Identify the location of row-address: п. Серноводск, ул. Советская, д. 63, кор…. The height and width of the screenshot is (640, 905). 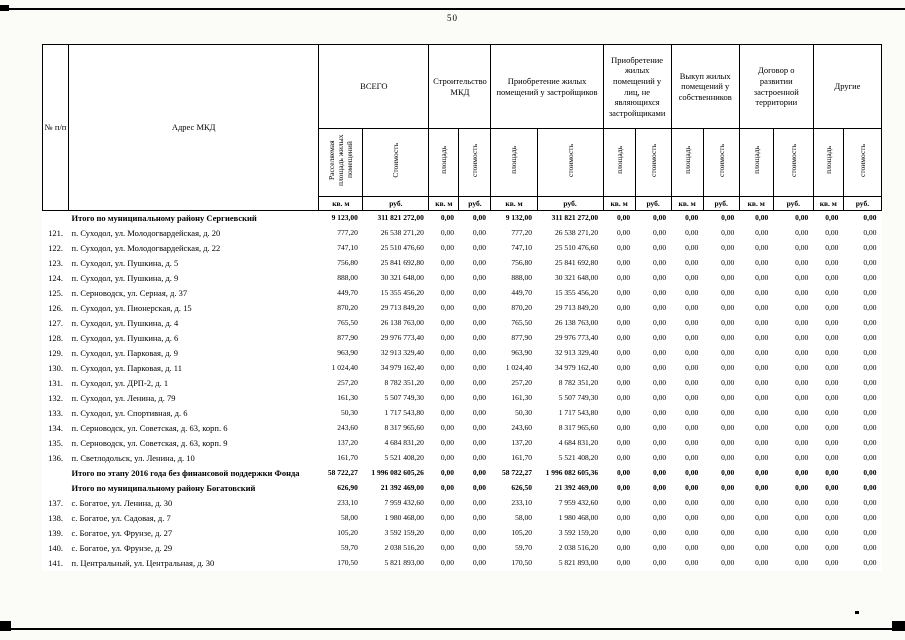
(149, 442).